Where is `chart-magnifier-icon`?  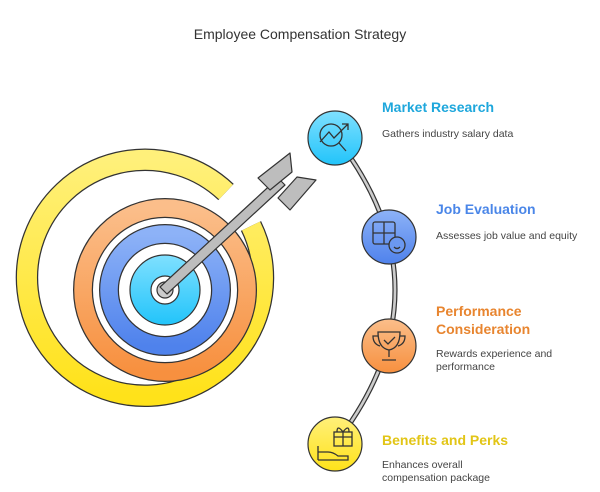 chart-magnifier-icon is located at coordinates (335, 138).